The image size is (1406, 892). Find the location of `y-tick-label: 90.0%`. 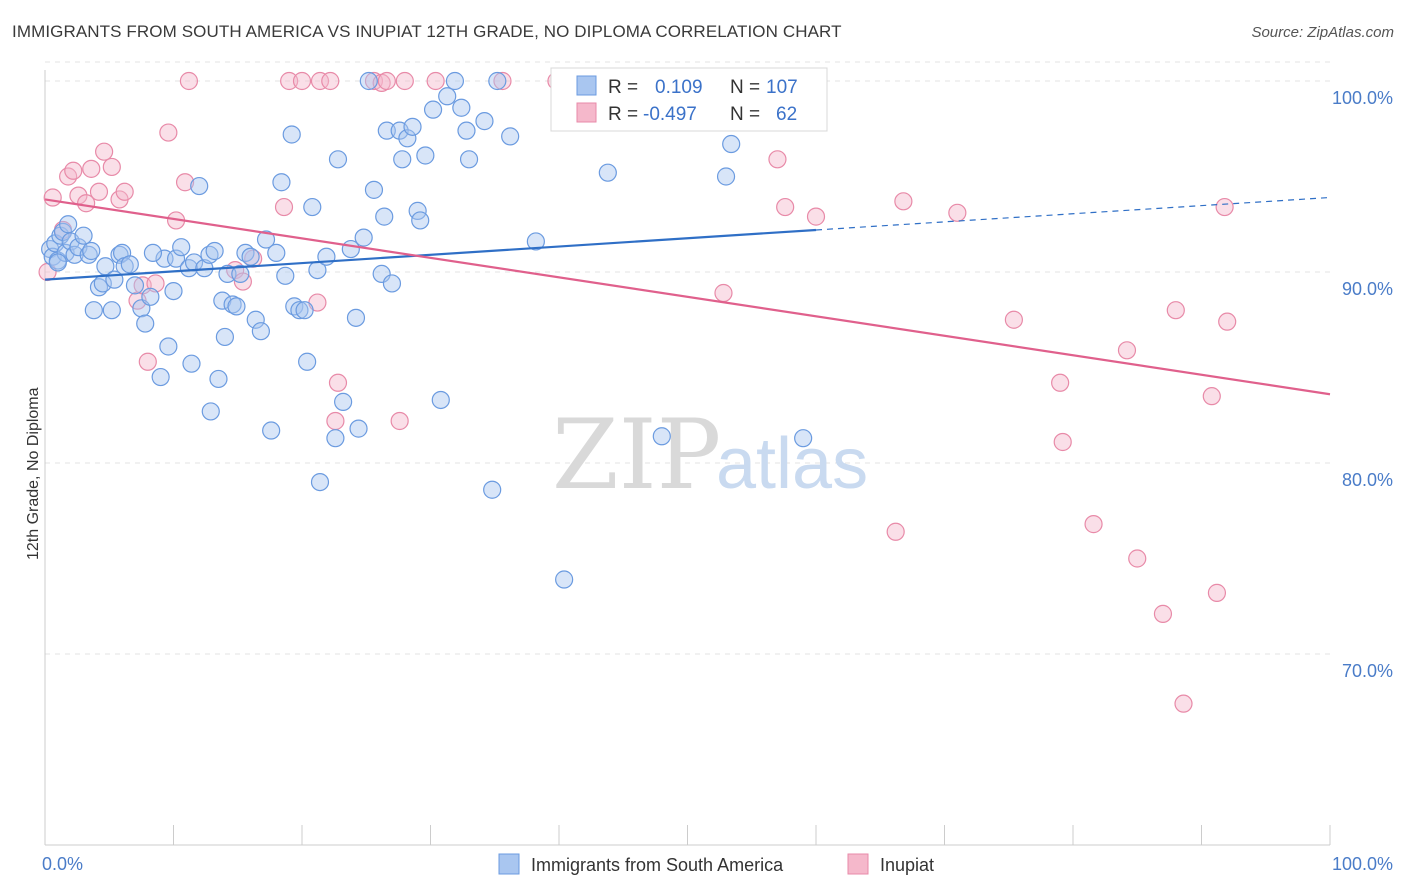

y-tick-label: 90.0% is located at coordinates (1367, 289).